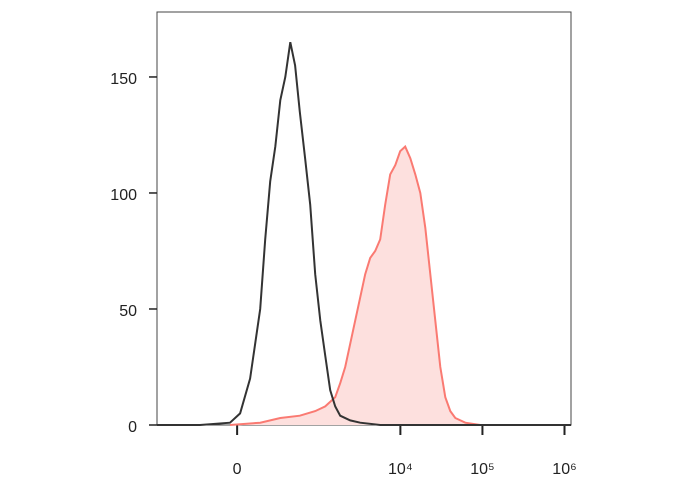  Describe the element at coordinates (564, 469) in the screenshot. I see `x-tick-label: 10⁶` at that location.